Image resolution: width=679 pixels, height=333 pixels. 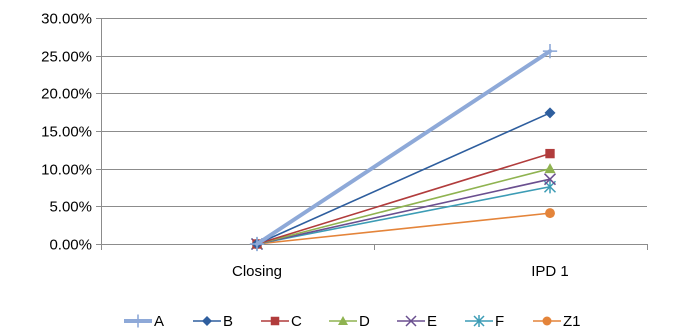 What do you see at coordinates (296, 321) in the screenshot?
I see `legend-label: C` at bounding box center [296, 321].